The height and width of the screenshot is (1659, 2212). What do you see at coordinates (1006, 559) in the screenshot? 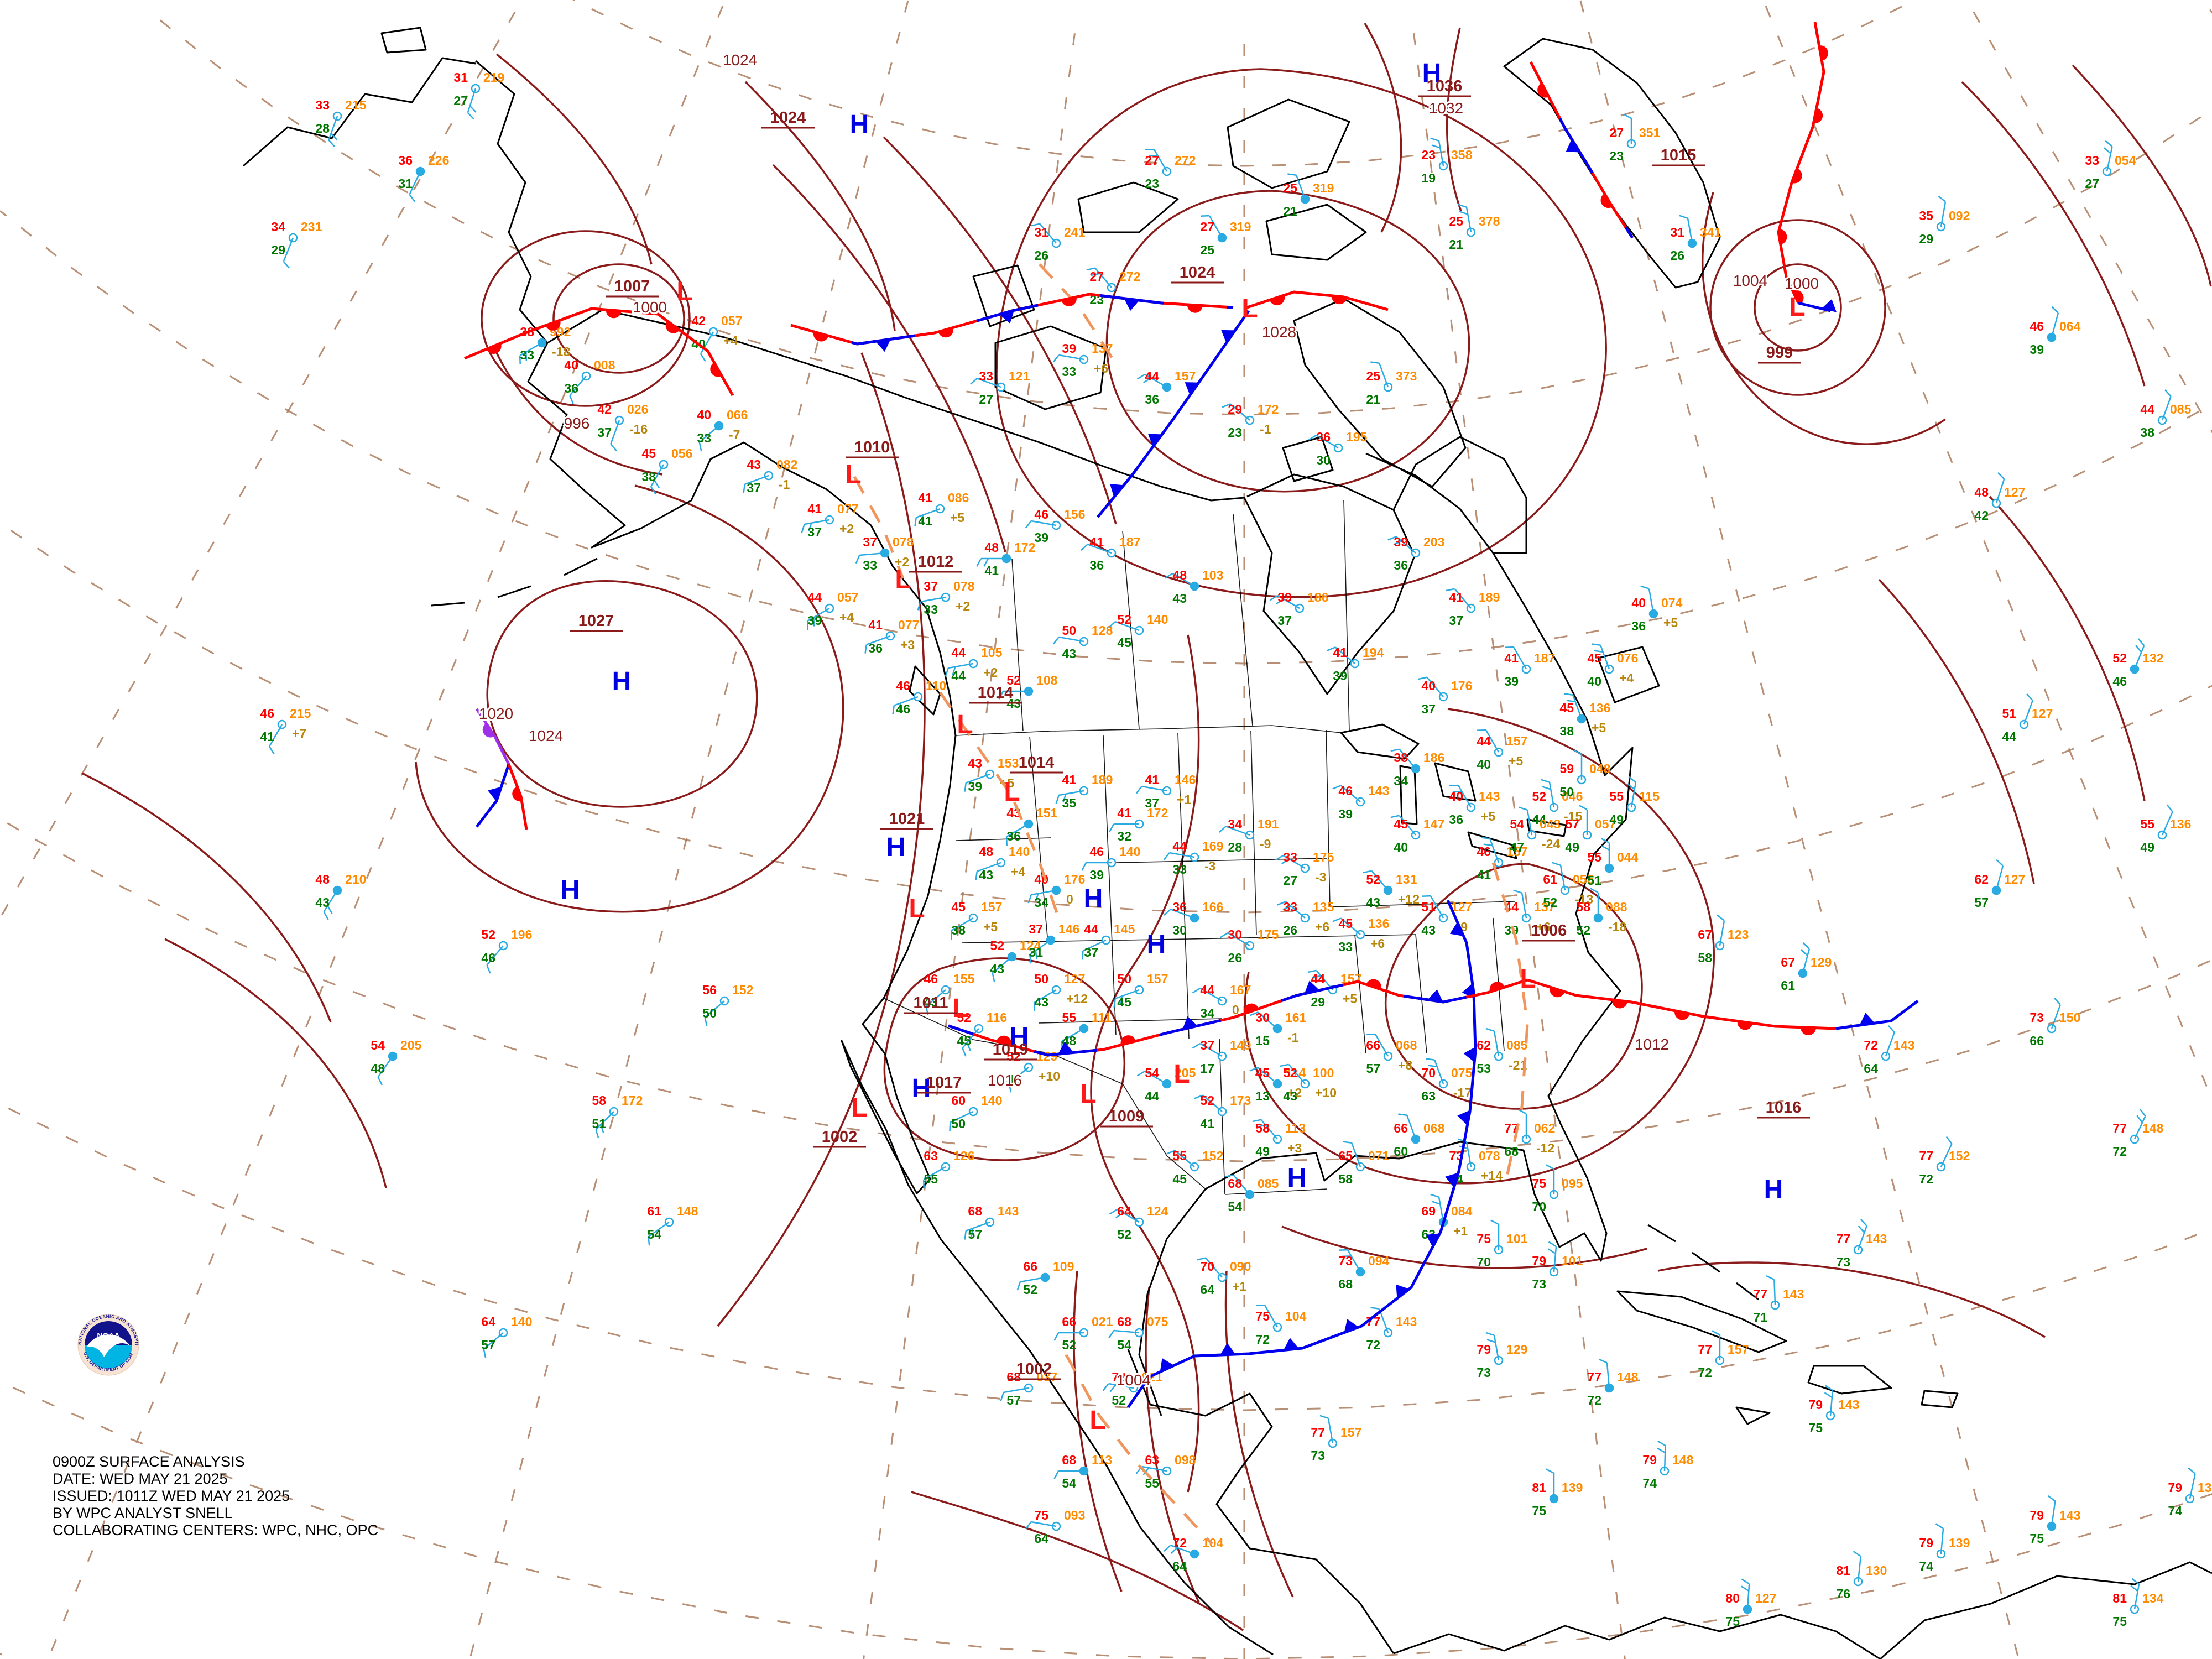
I see `station-plot: 48 41 172` at bounding box center [1006, 559].